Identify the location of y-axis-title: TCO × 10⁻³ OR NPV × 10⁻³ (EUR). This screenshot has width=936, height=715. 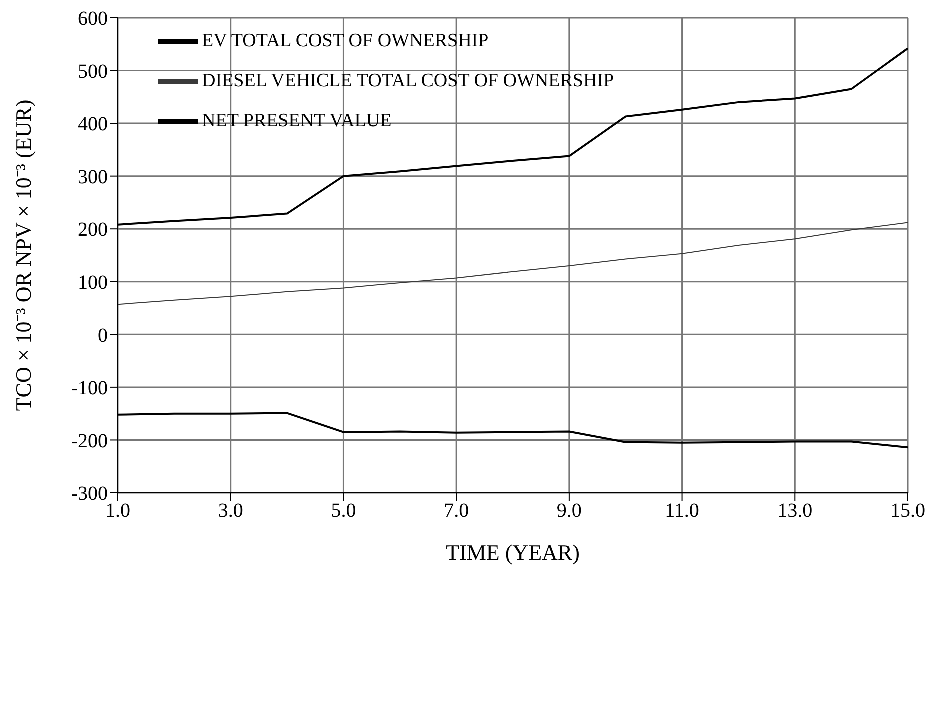
(23, 256).